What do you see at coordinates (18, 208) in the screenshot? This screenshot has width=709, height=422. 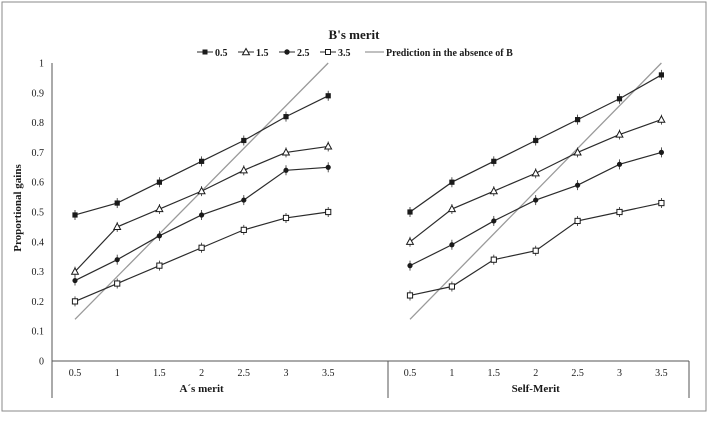 I see `y-axis-label: Proportional gains` at bounding box center [18, 208].